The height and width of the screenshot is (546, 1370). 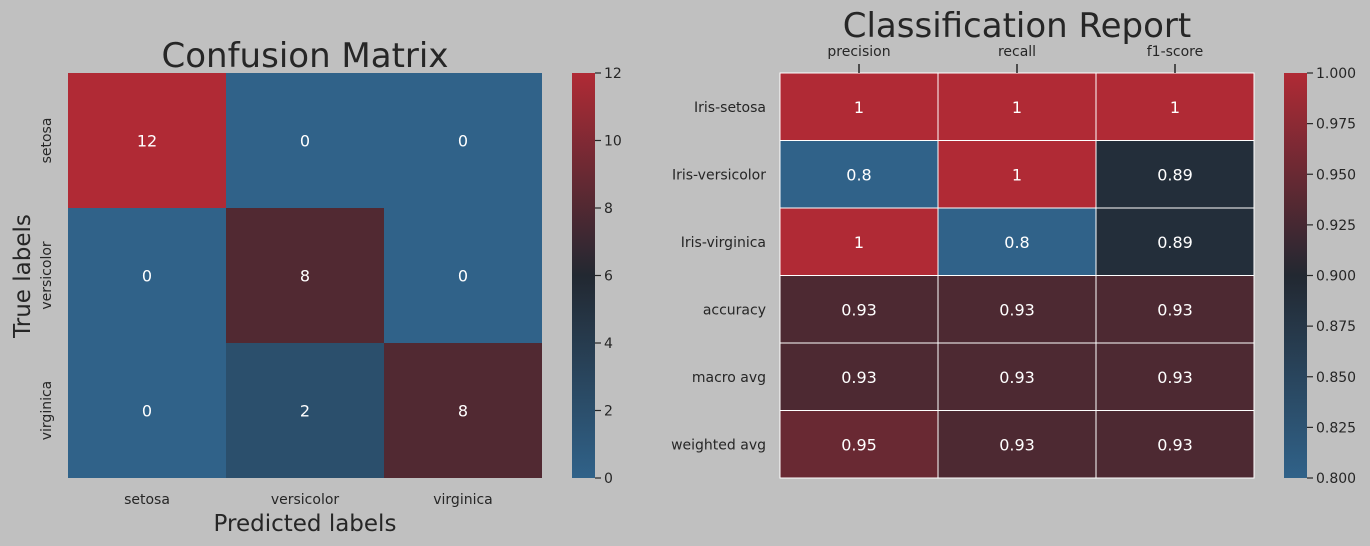 What do you see at coordinates (608, 344) in the screenshot?
I see `colorbar-tick-label: 4` at bounding box center [608, 344].